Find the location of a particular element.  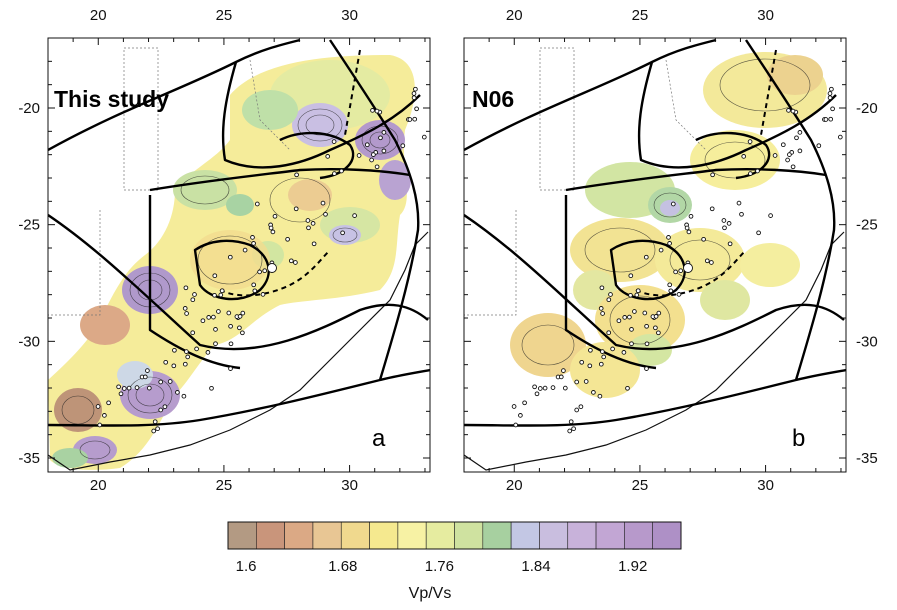

highlight-station-a is located at coordinates (272, 268).